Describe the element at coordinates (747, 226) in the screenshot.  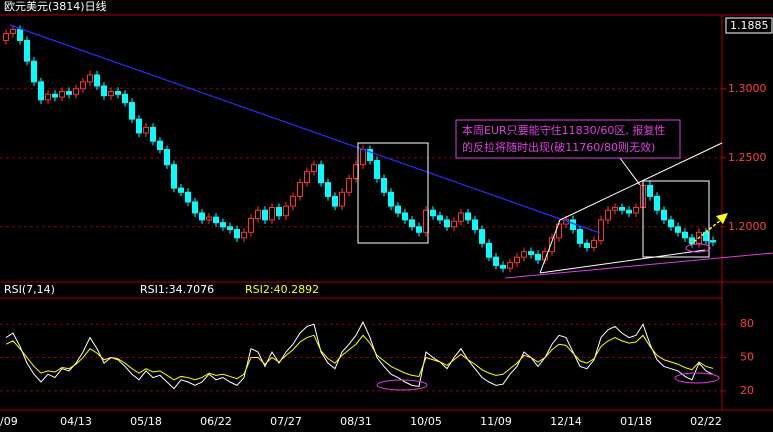
I see `y-tick-label: 1.2000` at that location.